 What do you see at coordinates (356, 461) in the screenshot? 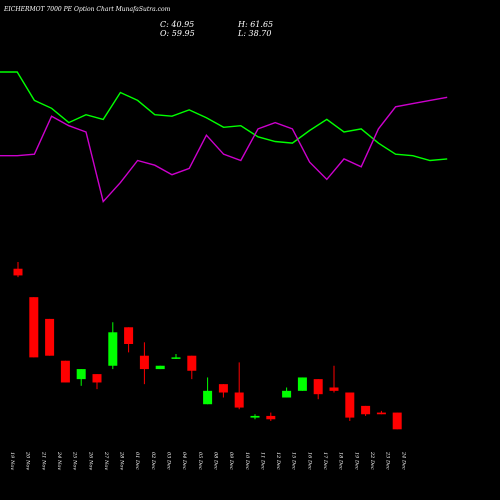
I see `x-tick-label: 19 Dec` at bounding box center [356, 461].